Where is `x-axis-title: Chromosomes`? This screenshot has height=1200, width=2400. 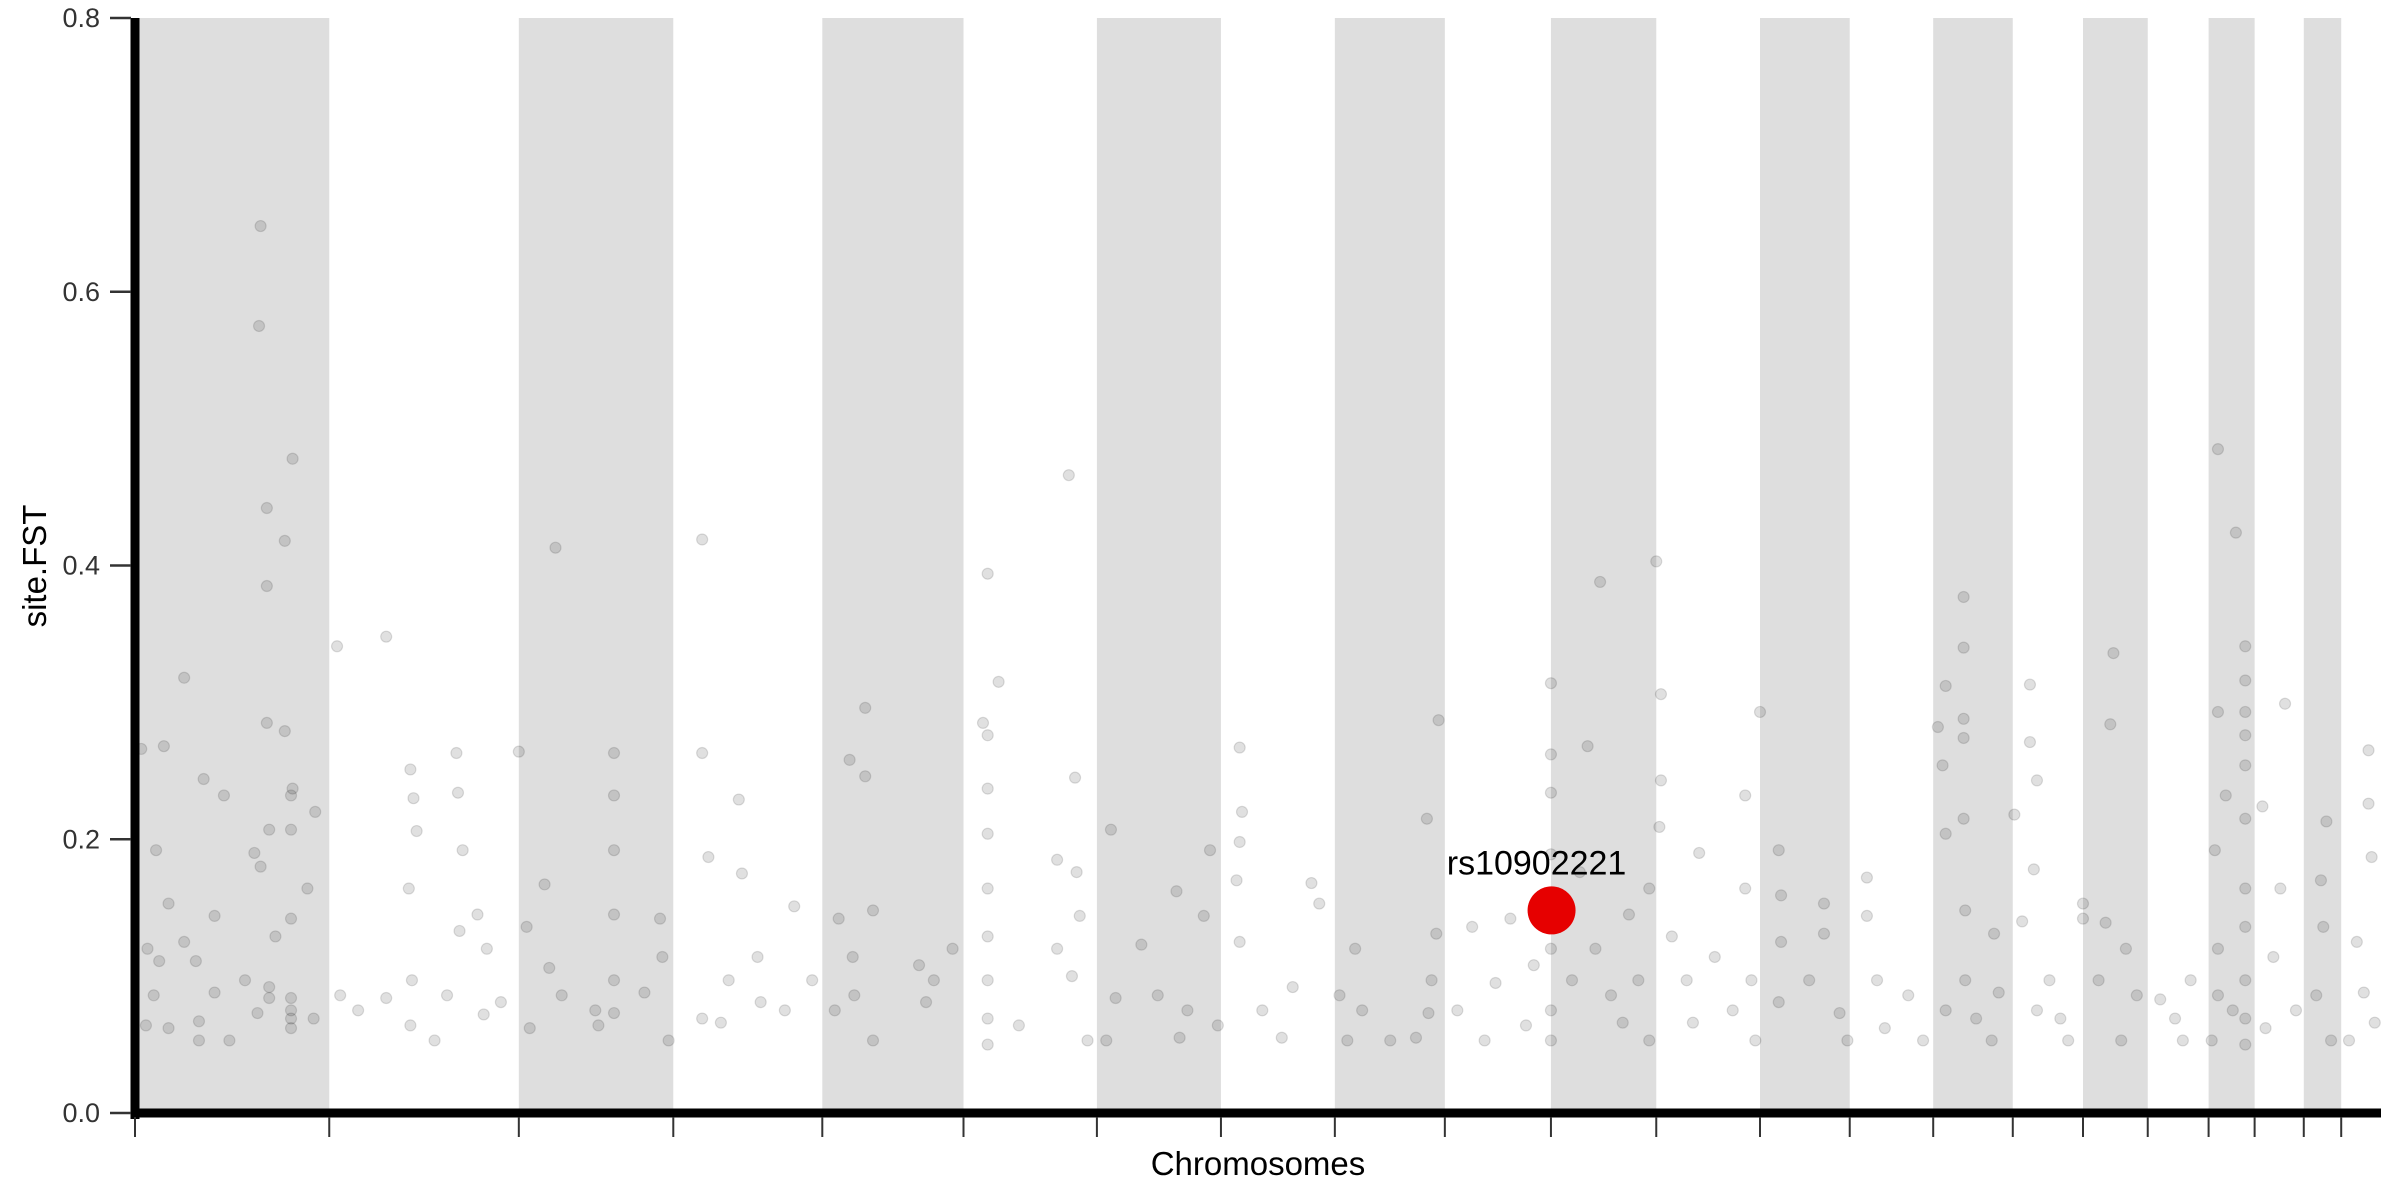 x-axis-title: Chromosomes is located at coordinates (1258, 1163).